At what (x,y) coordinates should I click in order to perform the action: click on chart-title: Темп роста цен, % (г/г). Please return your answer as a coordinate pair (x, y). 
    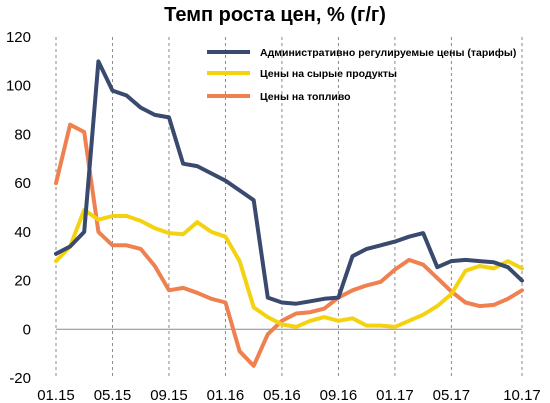
    Looking at the image, I should click on (275, 15).